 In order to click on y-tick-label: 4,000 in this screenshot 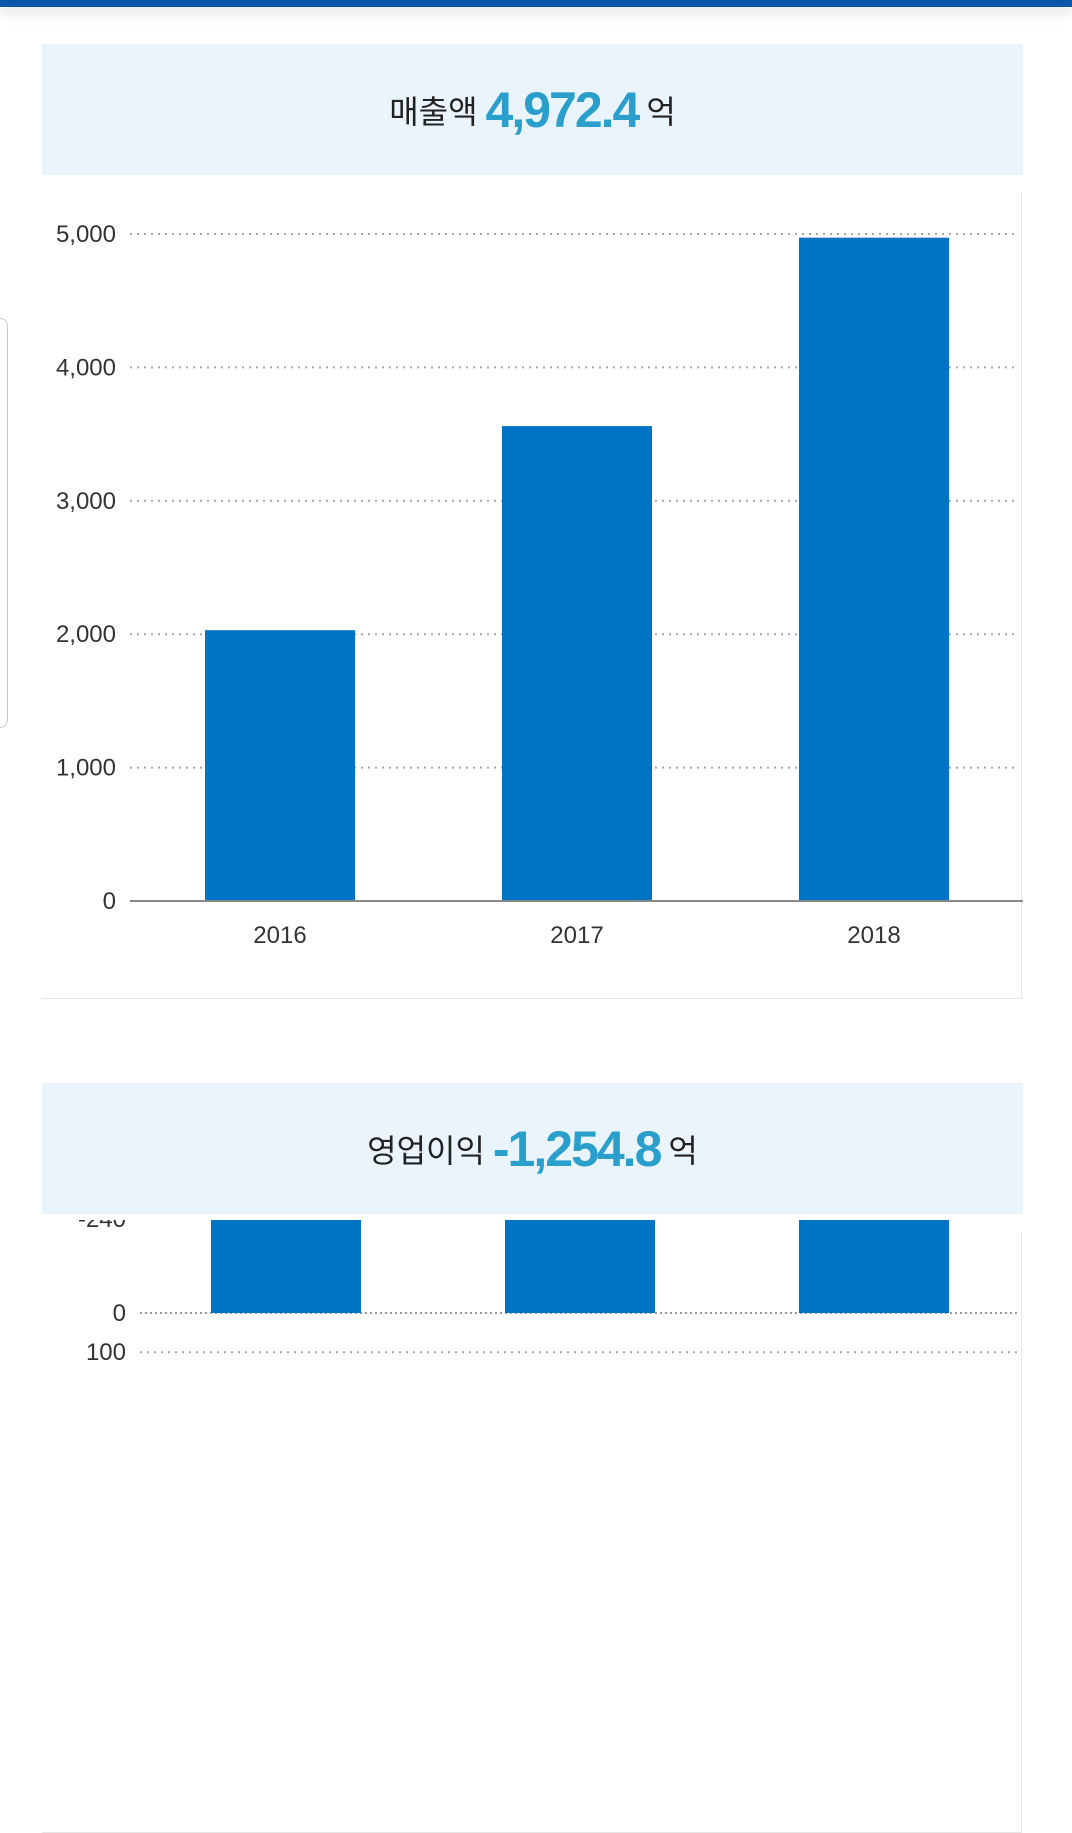, I will do `click(86, 367)`.